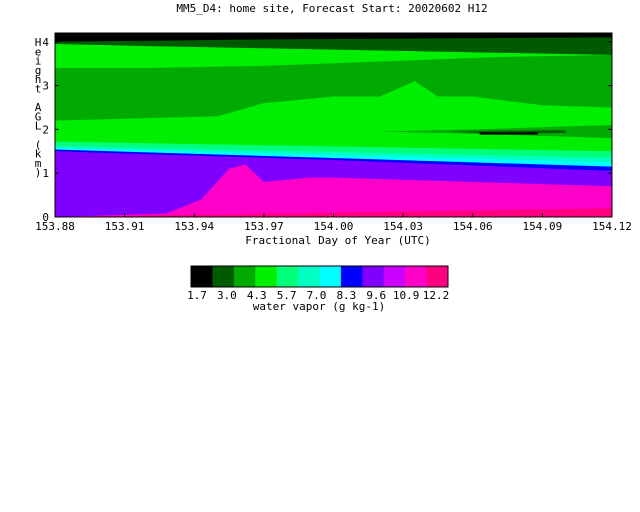 Image resolution: width=640 pixels, height=512 pixels. I want to click on x-tick-label: 154.12, so click(612, 226).